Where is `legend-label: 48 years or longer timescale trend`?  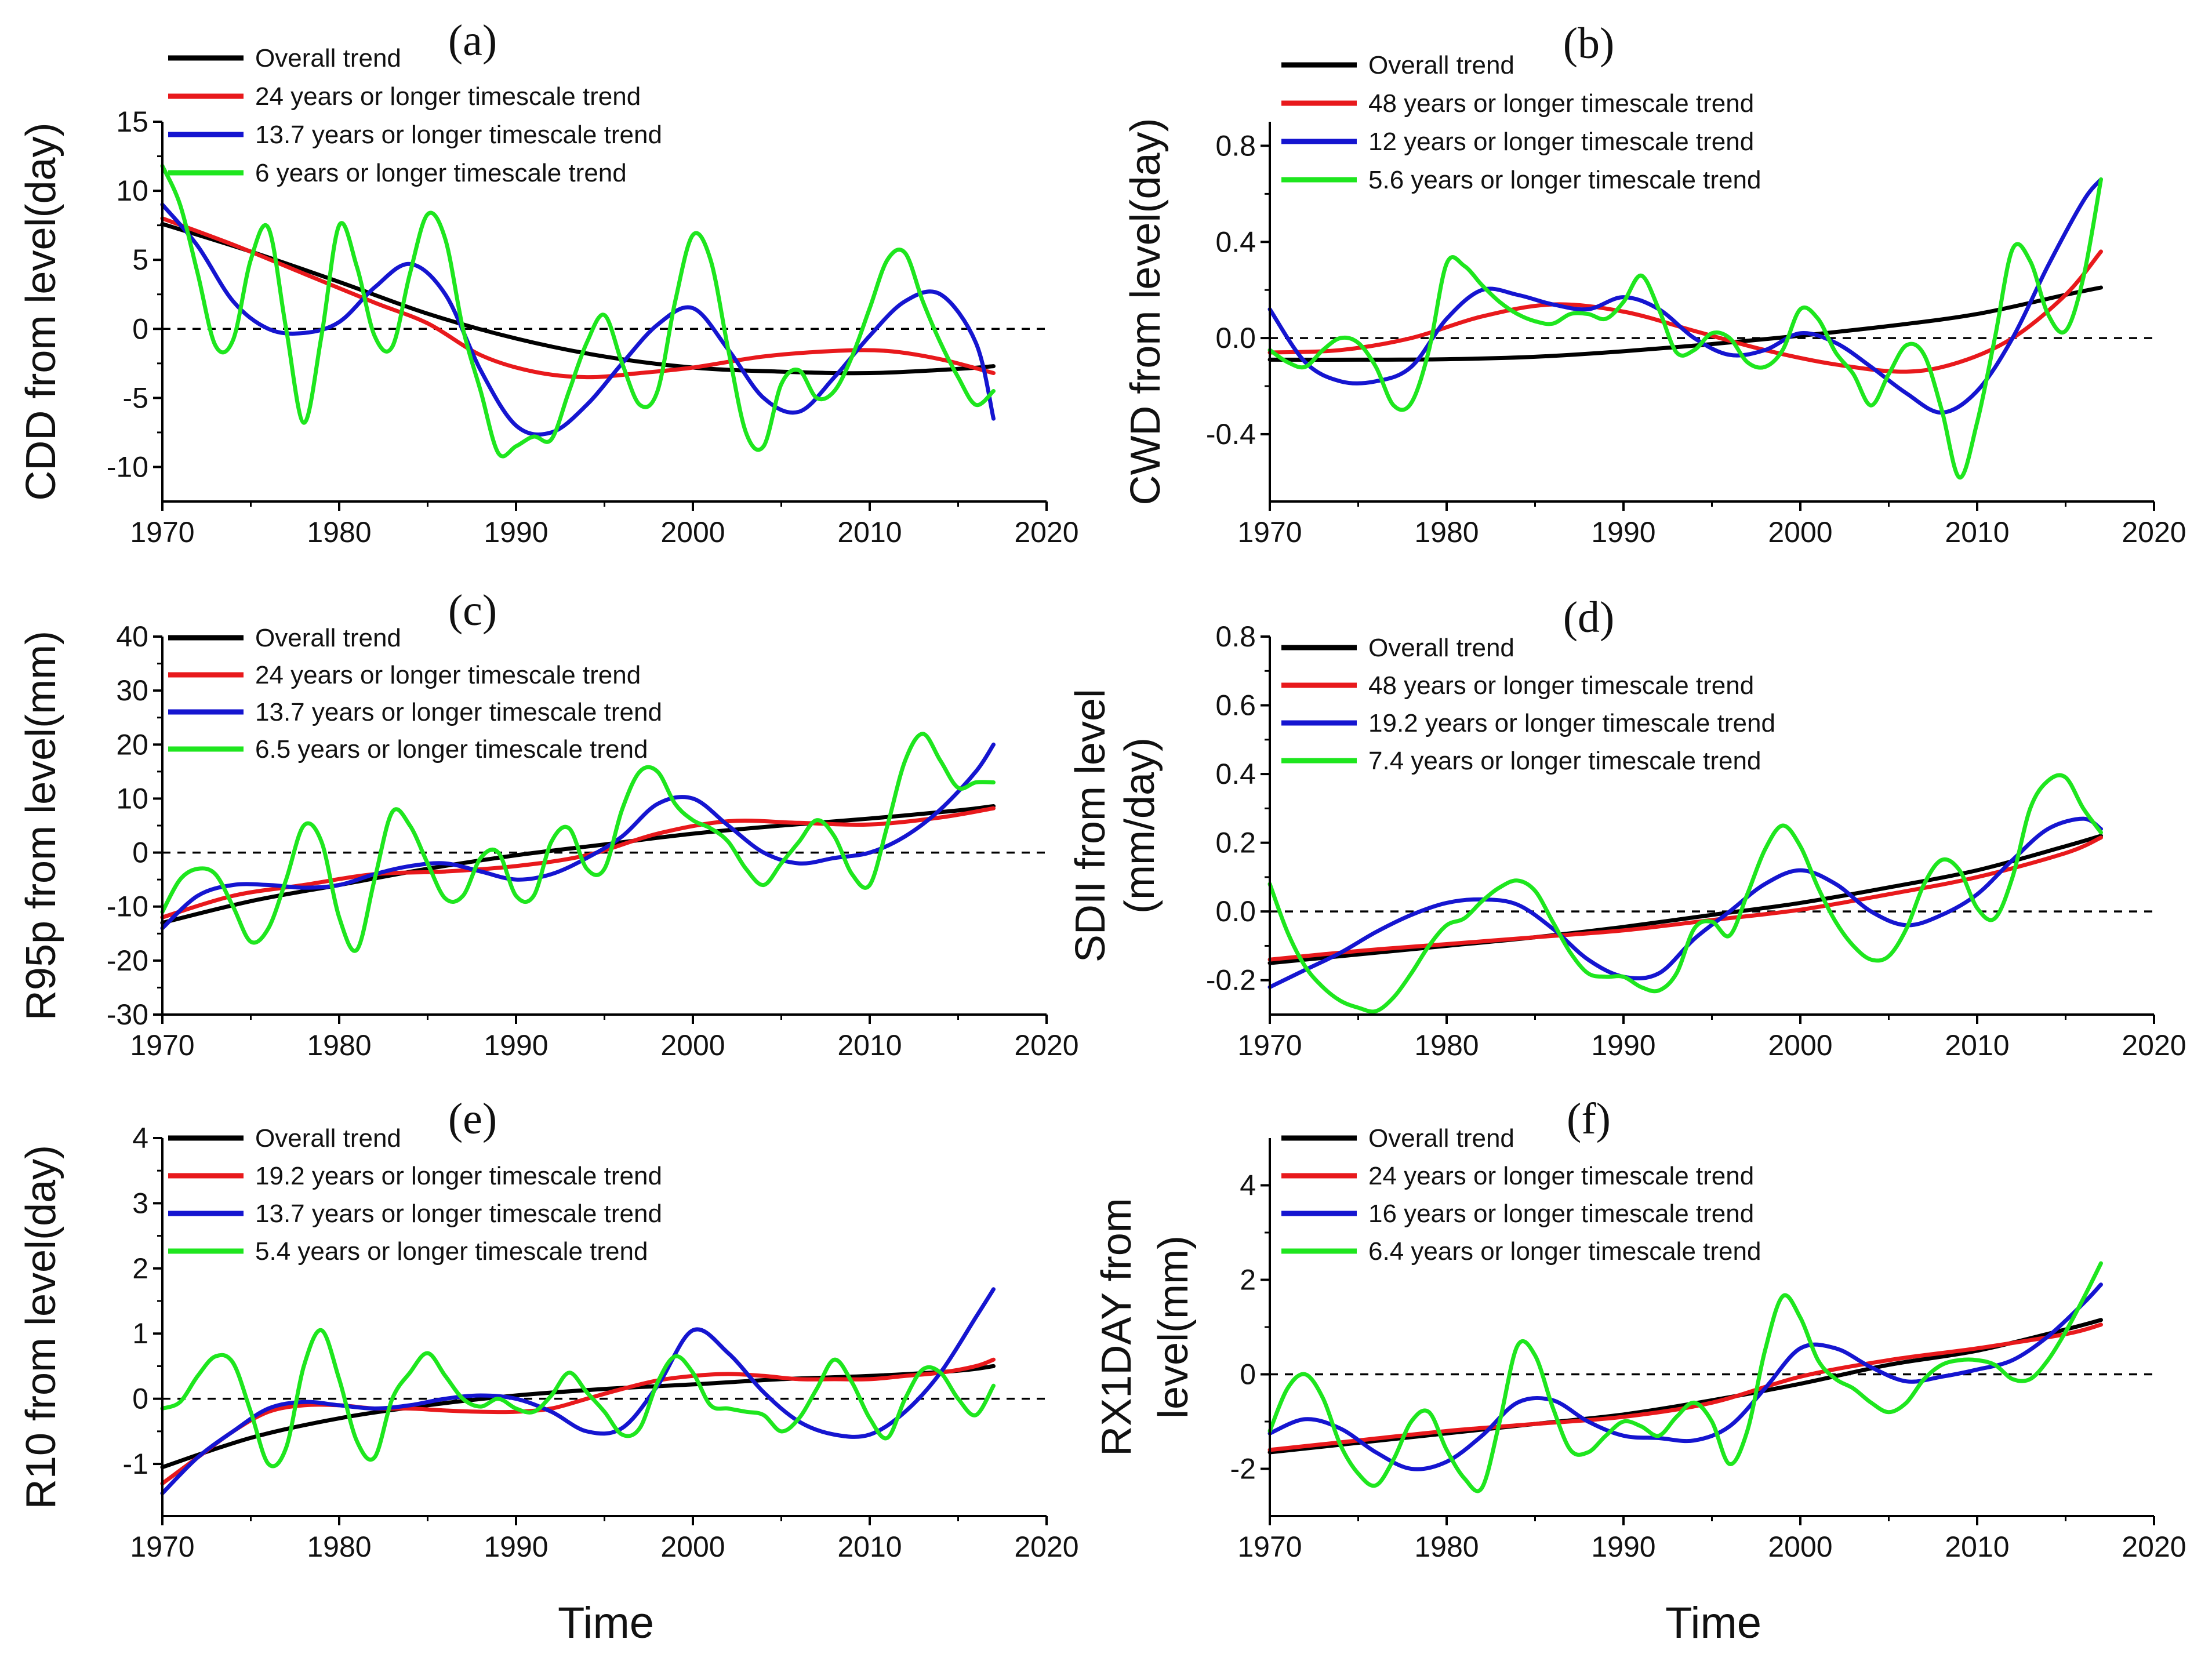
legend-label: 48 years or longer timescale trend is located at coordinates (1561, 685).